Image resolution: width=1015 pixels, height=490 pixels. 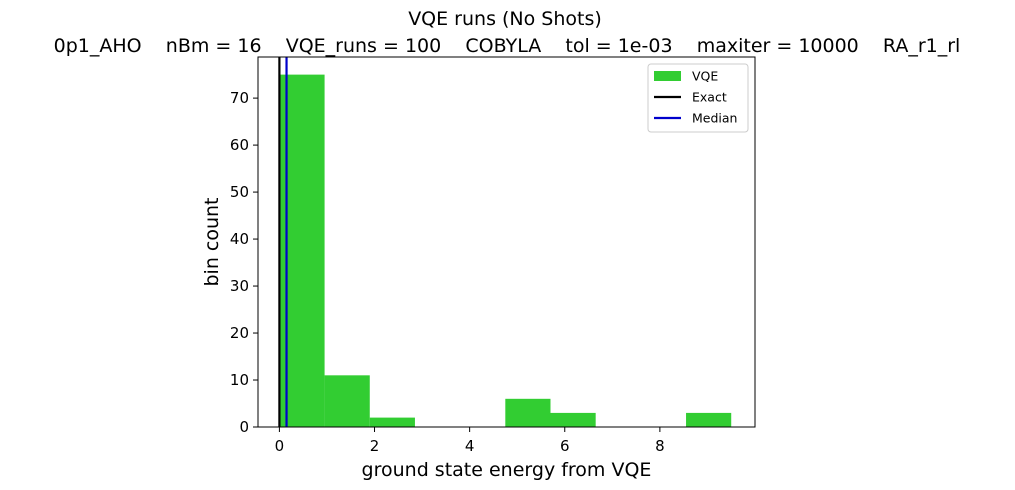 What do you see at coordinates (283, 242) in the screenshot?
I see `reference-lines` at bounding box center [283, 242].